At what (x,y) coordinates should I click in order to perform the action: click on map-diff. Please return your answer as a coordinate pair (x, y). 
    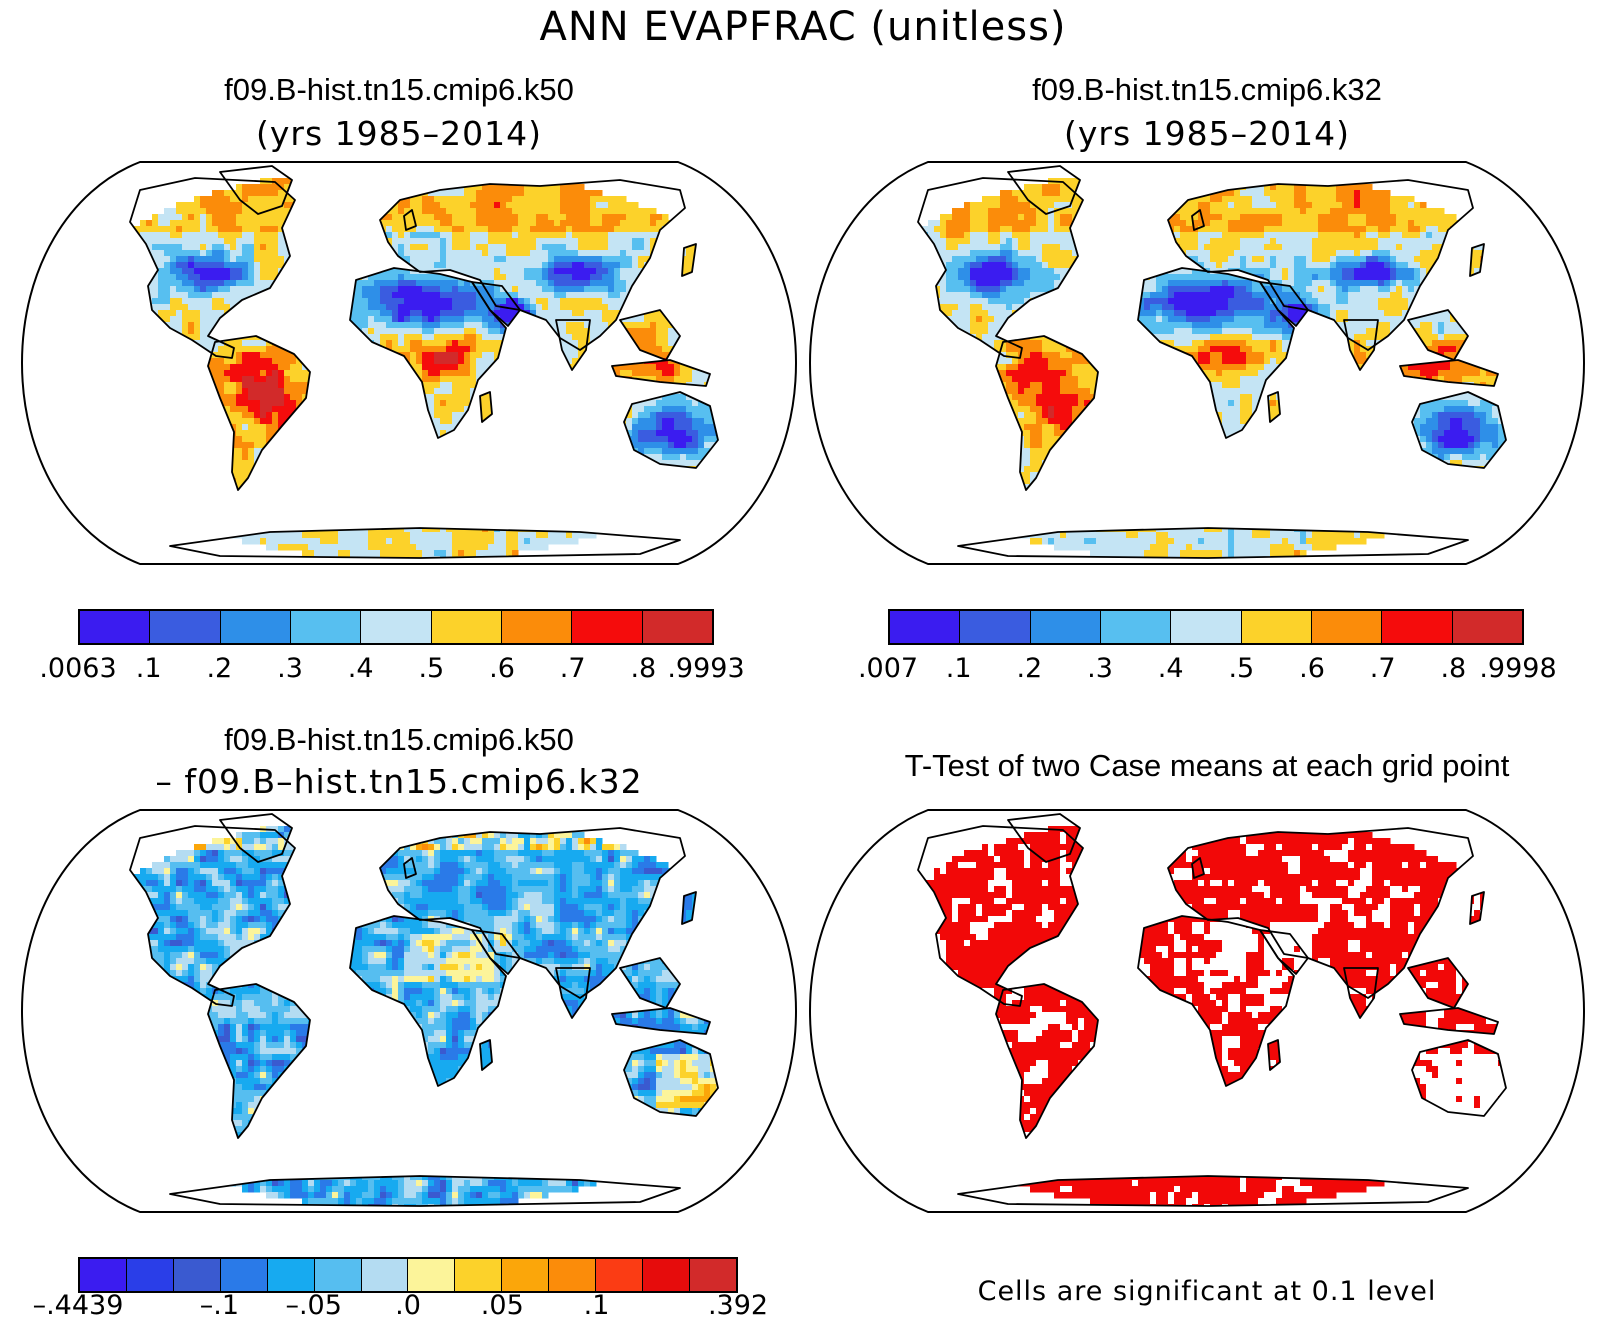
    Looking at the image, I should click on (409, 1011).